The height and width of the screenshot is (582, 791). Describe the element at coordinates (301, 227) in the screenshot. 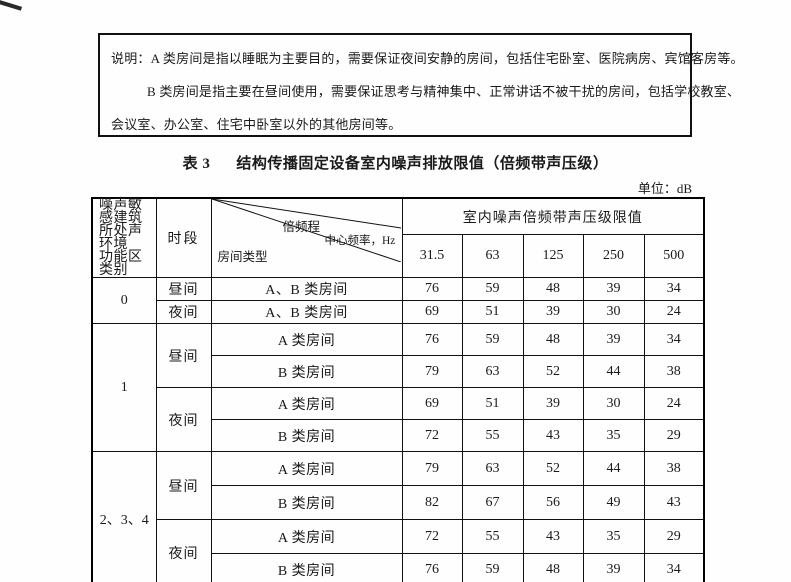

I see `label-octave-band: 倍频程` at that location.